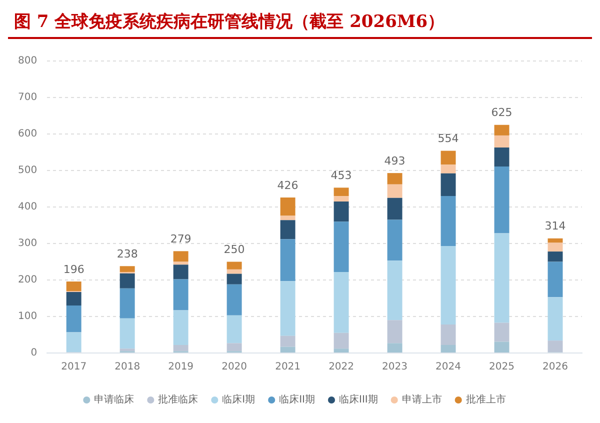  Describe the element at coordinates (297, 400) in the screenshot. I see `legend-label: 临床II期` at that location.